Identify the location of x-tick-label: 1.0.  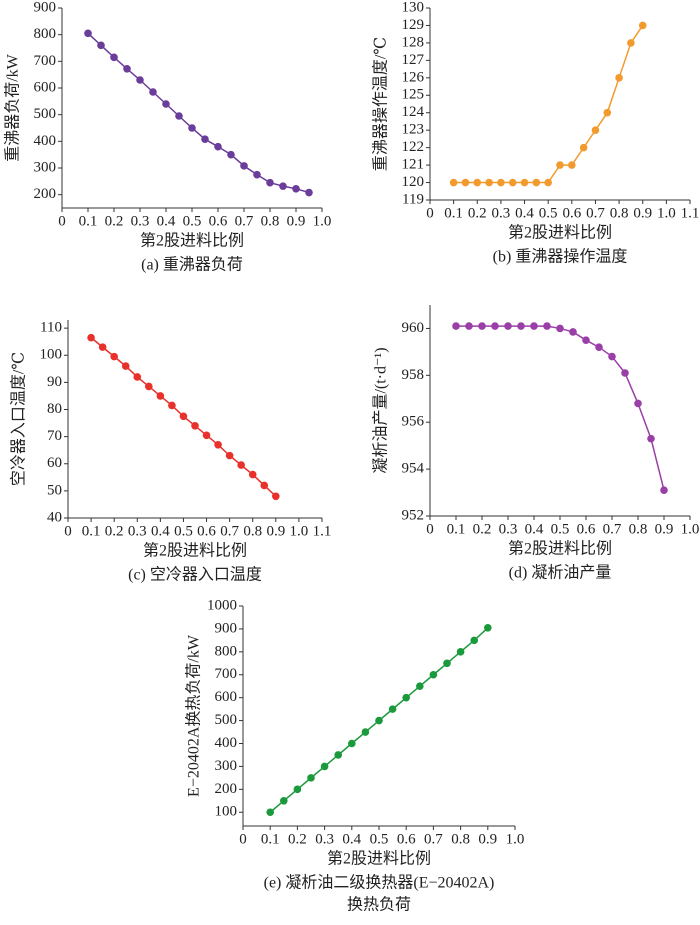
(322, 221).